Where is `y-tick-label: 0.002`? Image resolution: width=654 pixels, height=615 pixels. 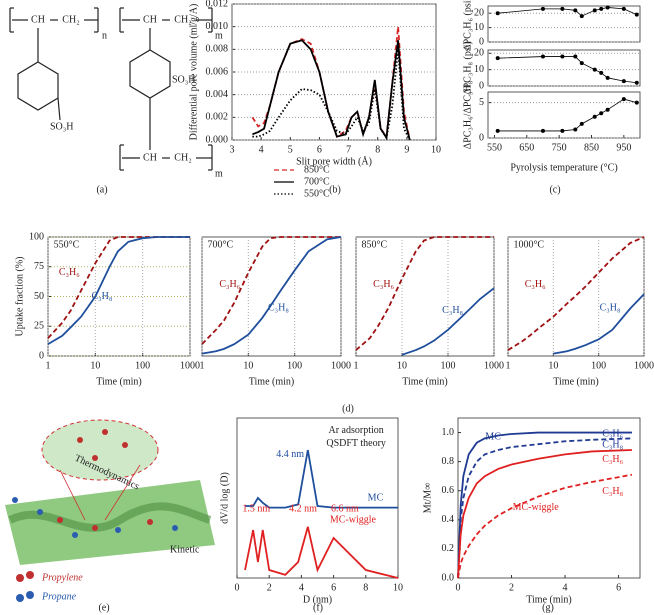
y-tick-label: 0.002 is located at coordinates (217, 117).